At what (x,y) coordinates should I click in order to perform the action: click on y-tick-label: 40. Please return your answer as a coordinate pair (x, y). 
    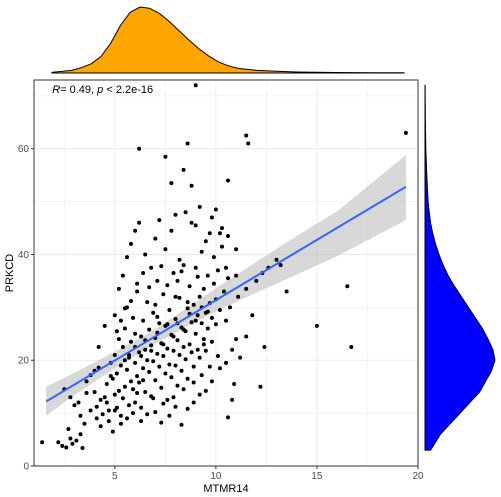
    Looking at the image, I should click on (24, 255).